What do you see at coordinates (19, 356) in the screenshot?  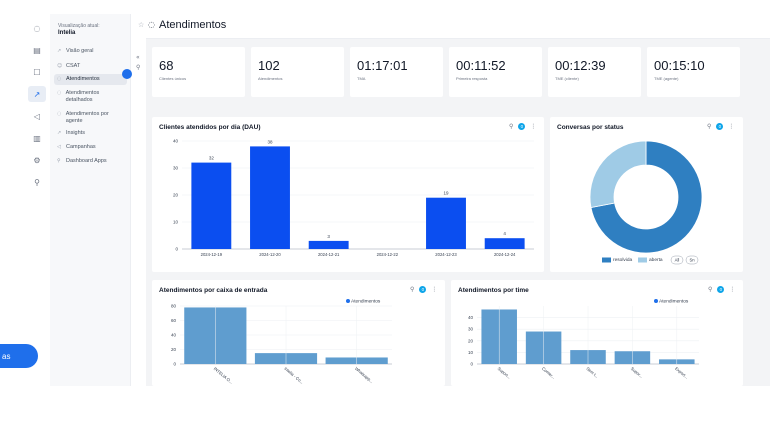 I see `chat-widget-button: as` at bounding box center [19, 356].